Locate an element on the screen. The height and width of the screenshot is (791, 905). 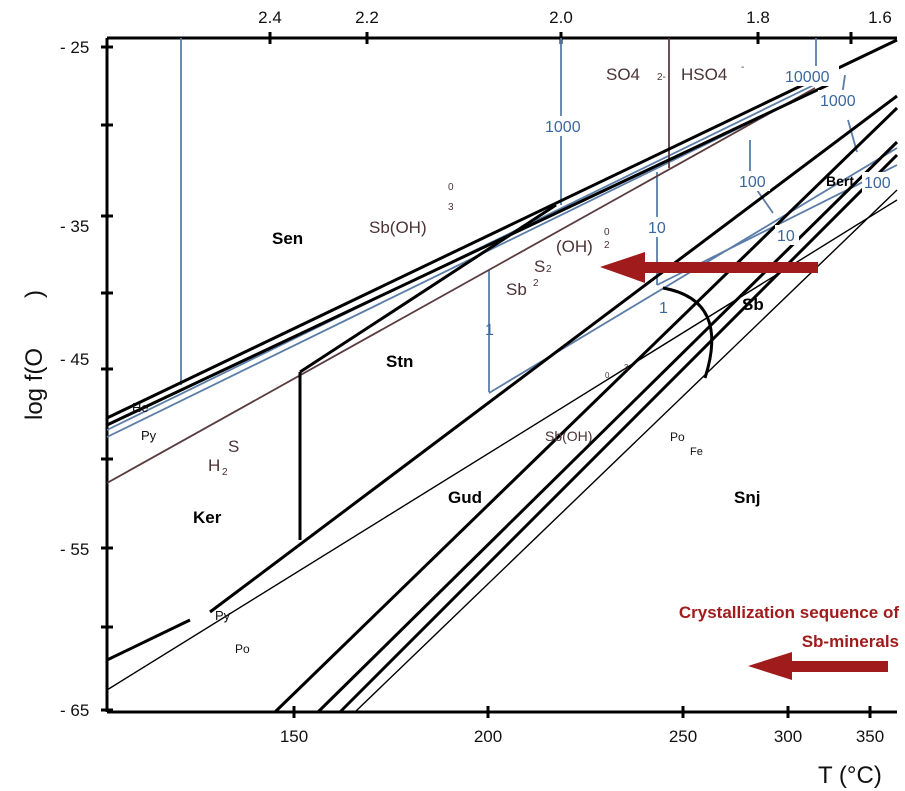
x-top-tick-label: 1.8 is located at coordinates (758, 17).